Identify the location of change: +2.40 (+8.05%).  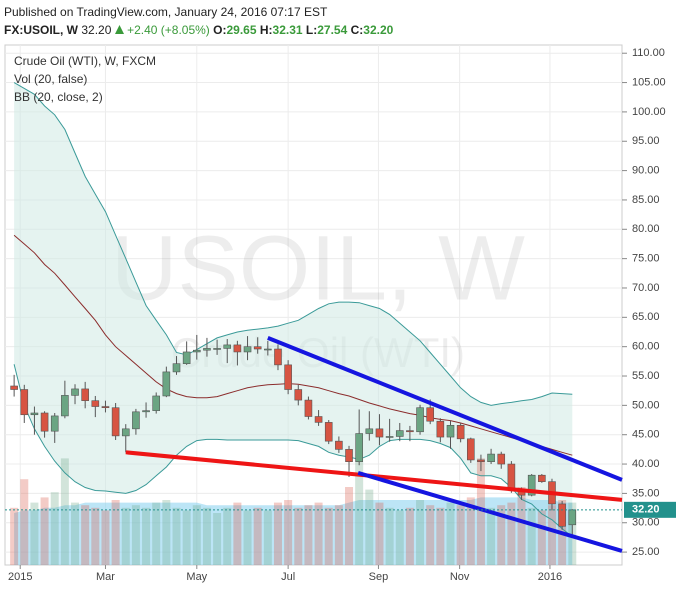
(168, 30).